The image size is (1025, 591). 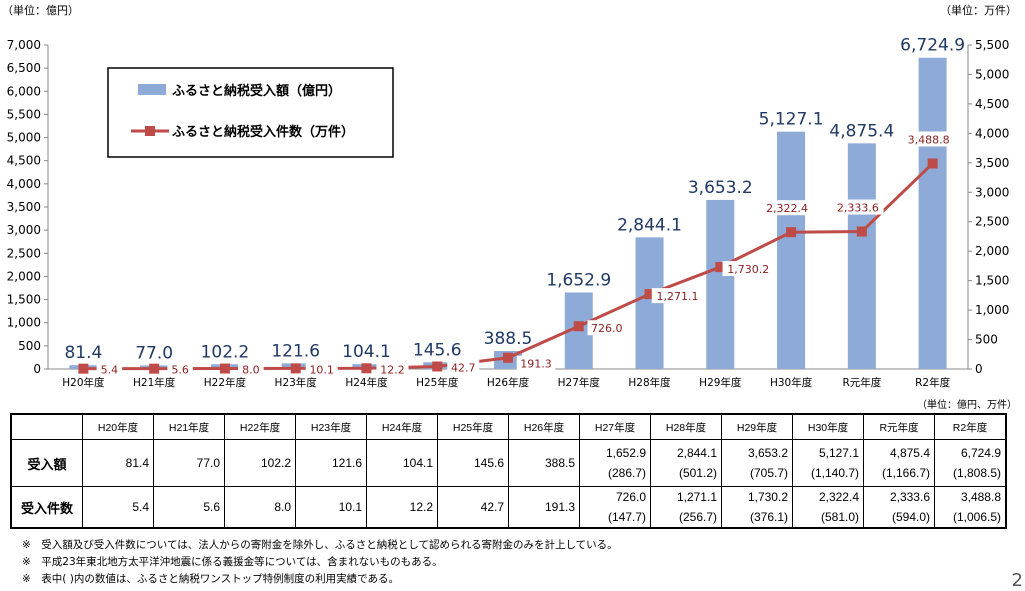 I want to click on table-cell: 12.2, so click(x=402, y=507).